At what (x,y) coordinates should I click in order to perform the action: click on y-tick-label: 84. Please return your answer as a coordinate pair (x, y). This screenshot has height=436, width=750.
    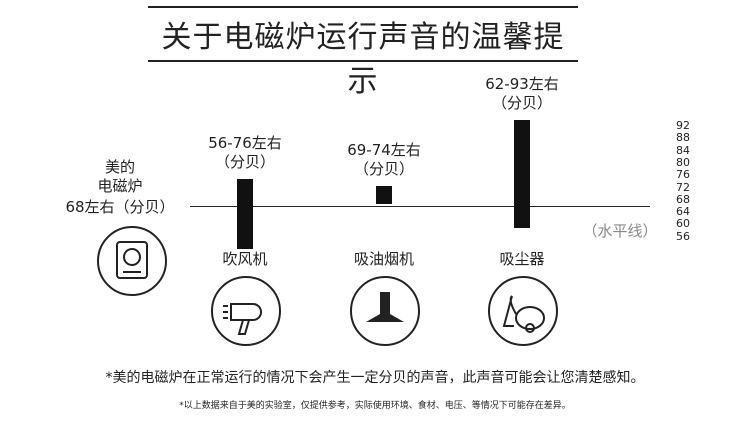
    Looking at the image, I should click on (683, 150).